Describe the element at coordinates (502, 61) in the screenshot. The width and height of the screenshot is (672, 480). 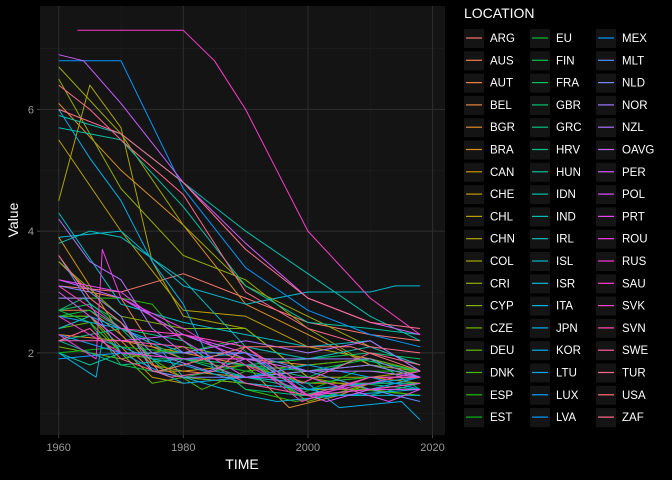
I see `legend-label: AUS` at that location.